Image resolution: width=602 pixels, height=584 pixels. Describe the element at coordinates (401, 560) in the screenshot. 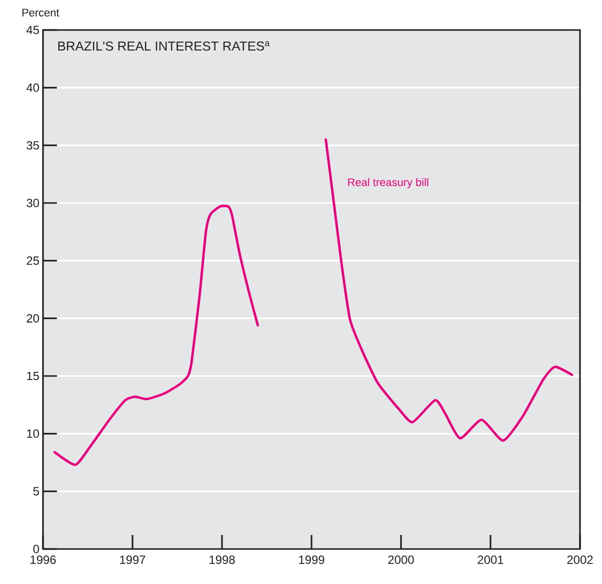

I see `x-tick-label: 2000` at that location.